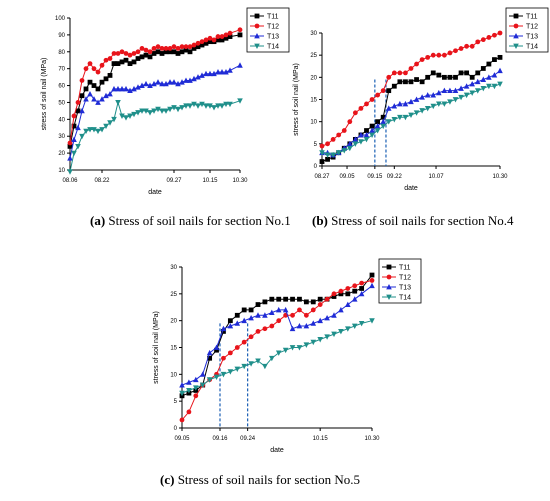 This screenshot has height=501, width=550. What do you see at coordinates (316, 167) in the screenshot?
I see `y-tick-label: 0` at bounding box center [316, 167].